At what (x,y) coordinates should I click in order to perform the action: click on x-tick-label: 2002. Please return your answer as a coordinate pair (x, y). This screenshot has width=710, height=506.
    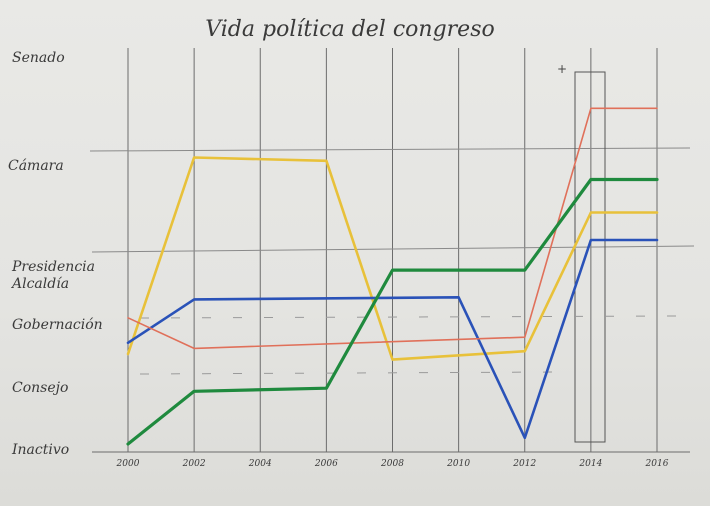
    Looking at the image, I should click on (194, 464).